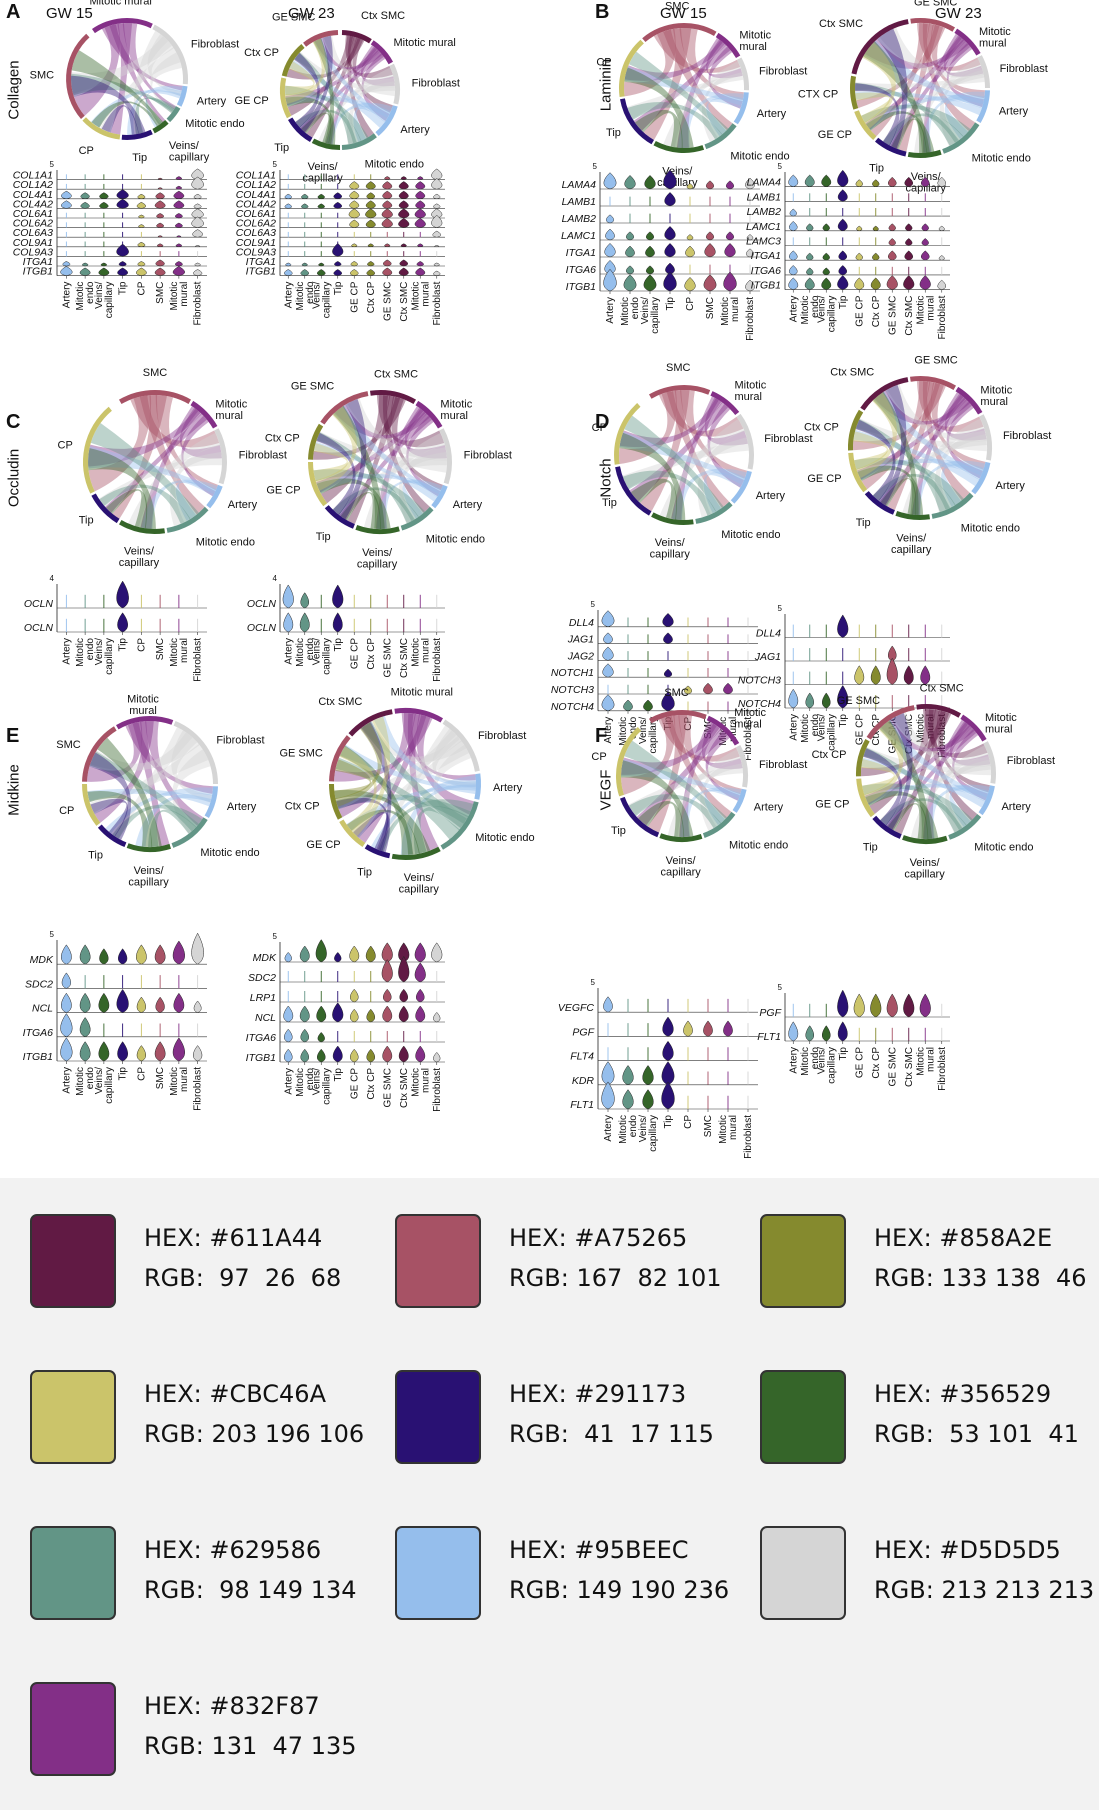 This screenshot has width=1099, height=1810. I want to click on cell-type-label: SMC, so click(160, 649).